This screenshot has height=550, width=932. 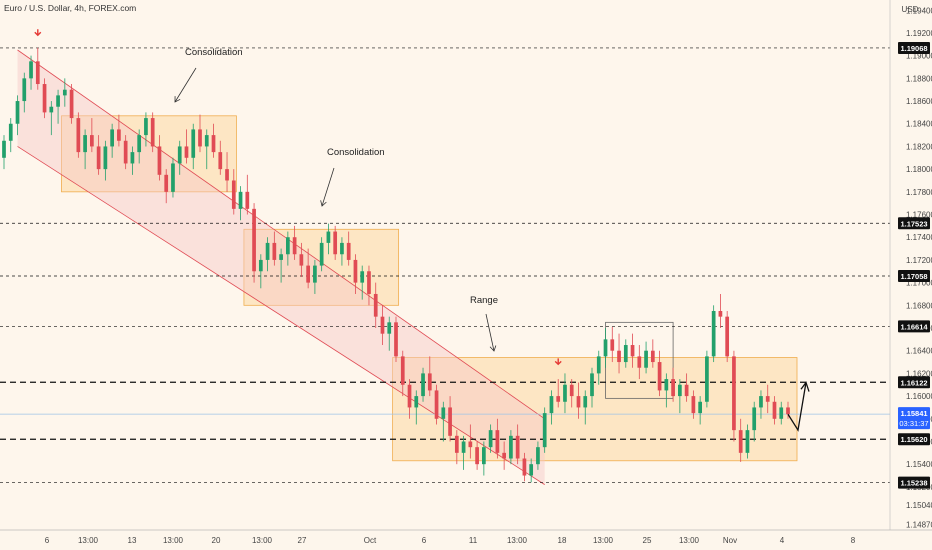 What do you see at coordinates (913, 483) in the screenshot?
I see `level-badge-label: 1.15238` at bounding box center [913, 483].